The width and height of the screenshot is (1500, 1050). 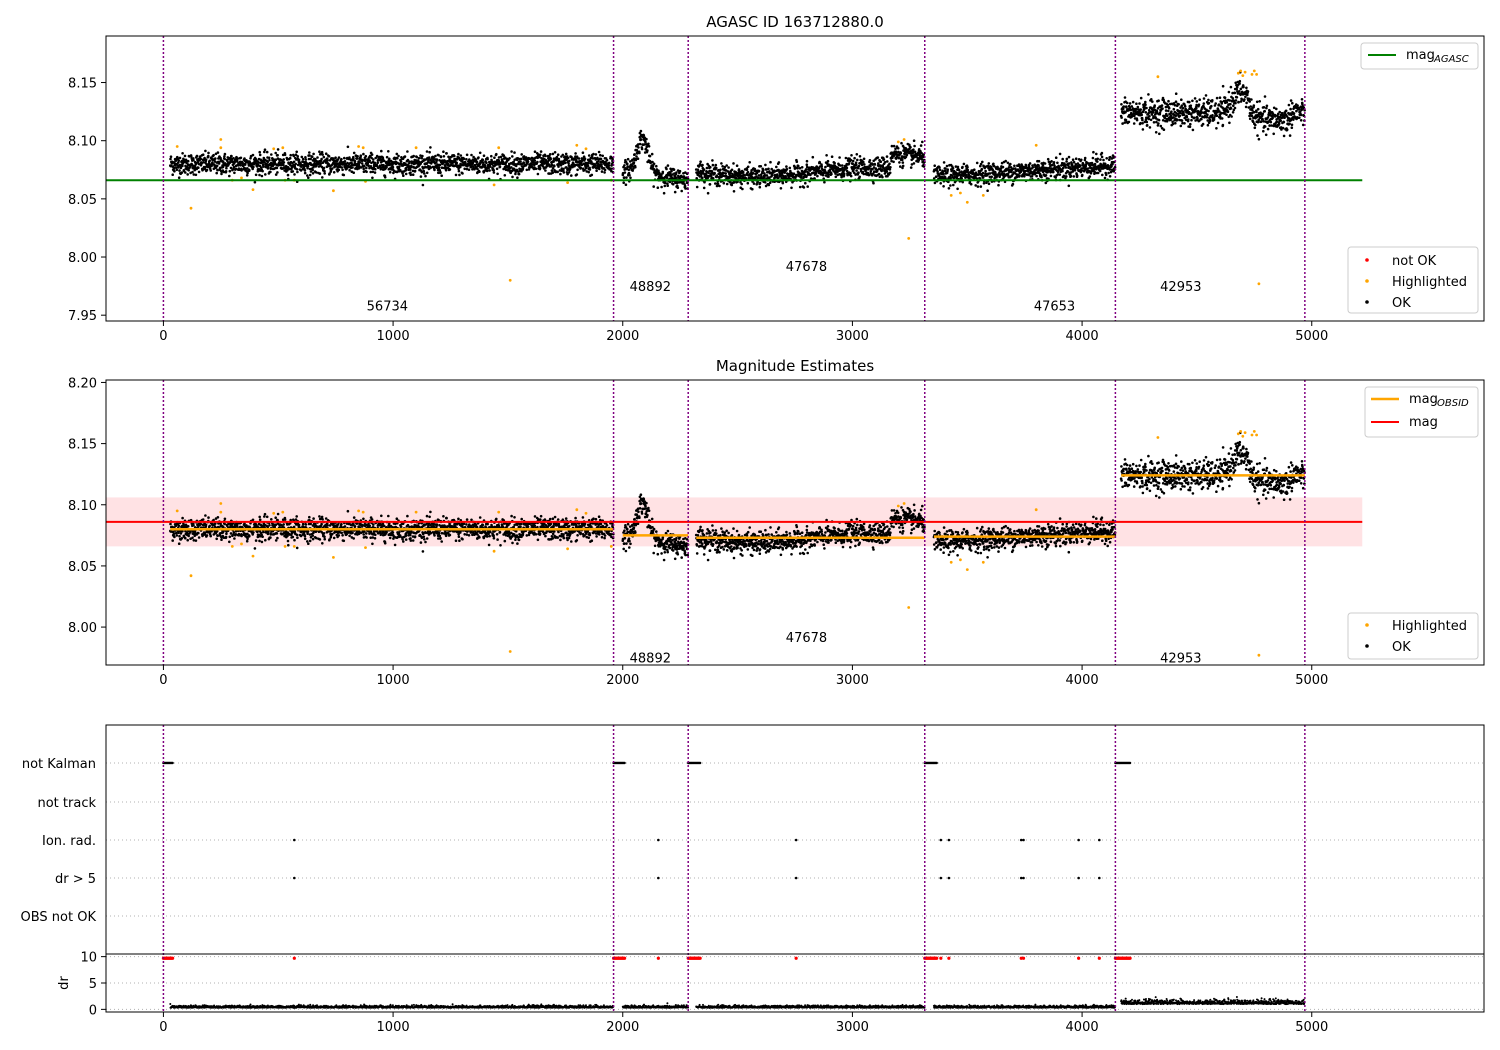 What do you see at coordinates (1414, 261) in the screenshot?
I see `legend-label: not OK` at bounding box center [1414, 261].